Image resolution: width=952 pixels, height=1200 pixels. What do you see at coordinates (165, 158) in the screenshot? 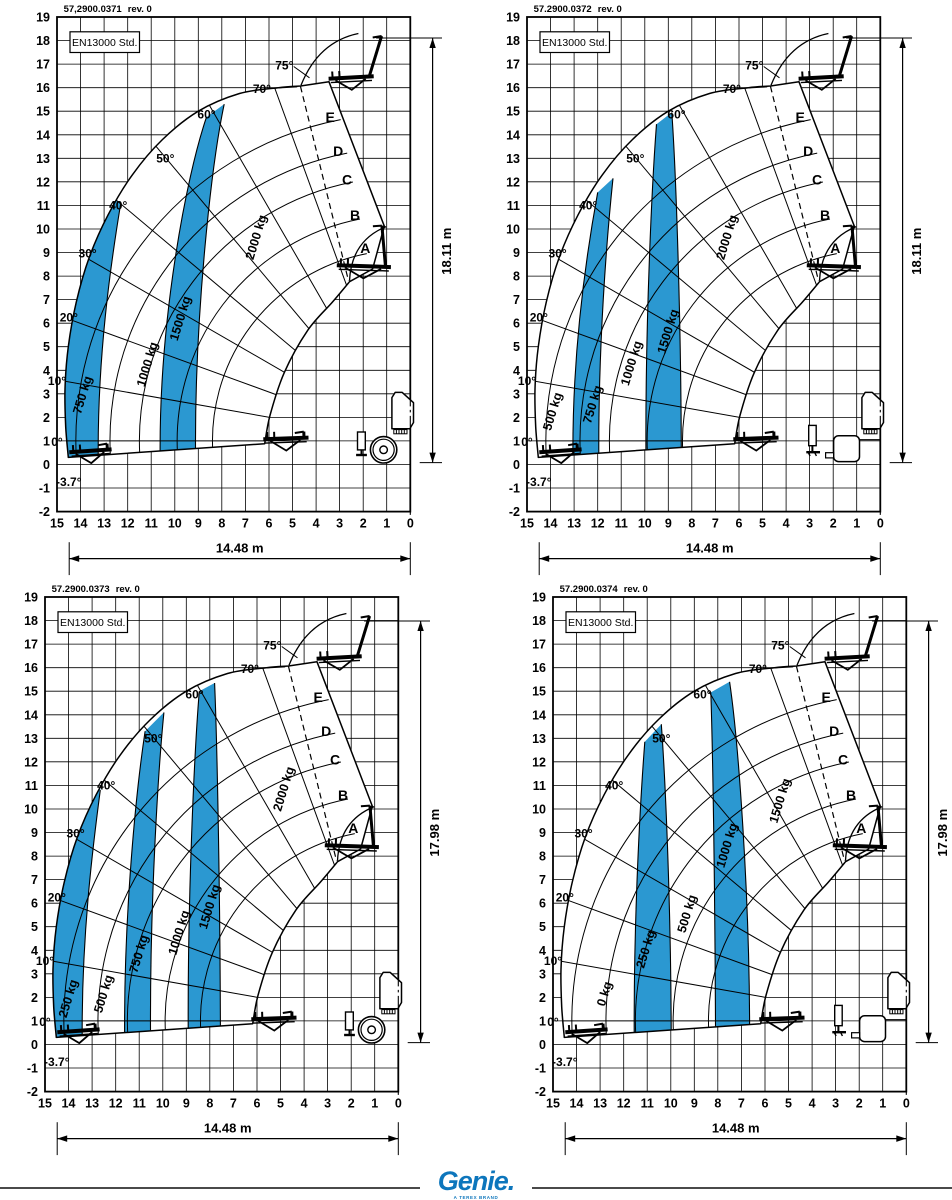
I see `angle-label: 50°` at bounding box center [165, 158].